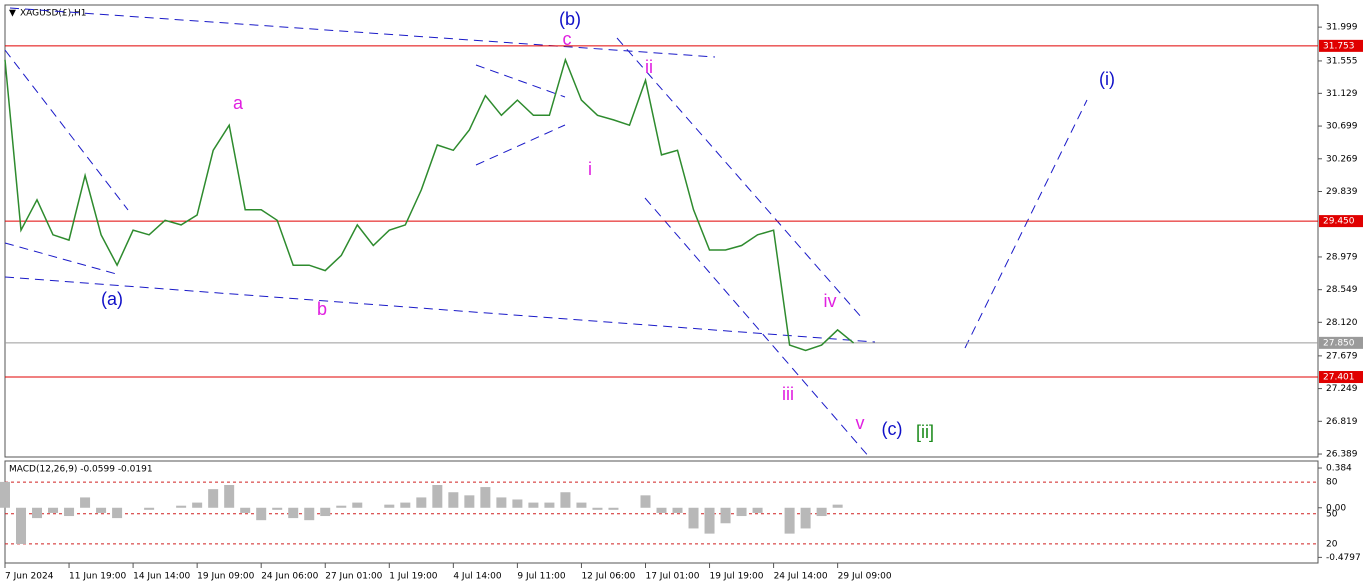  What do you see at coordinates (161, 577) in the screenshot?
I see `x-tick-label: 14 Jun 14:00` at bounding box center [161, 577].